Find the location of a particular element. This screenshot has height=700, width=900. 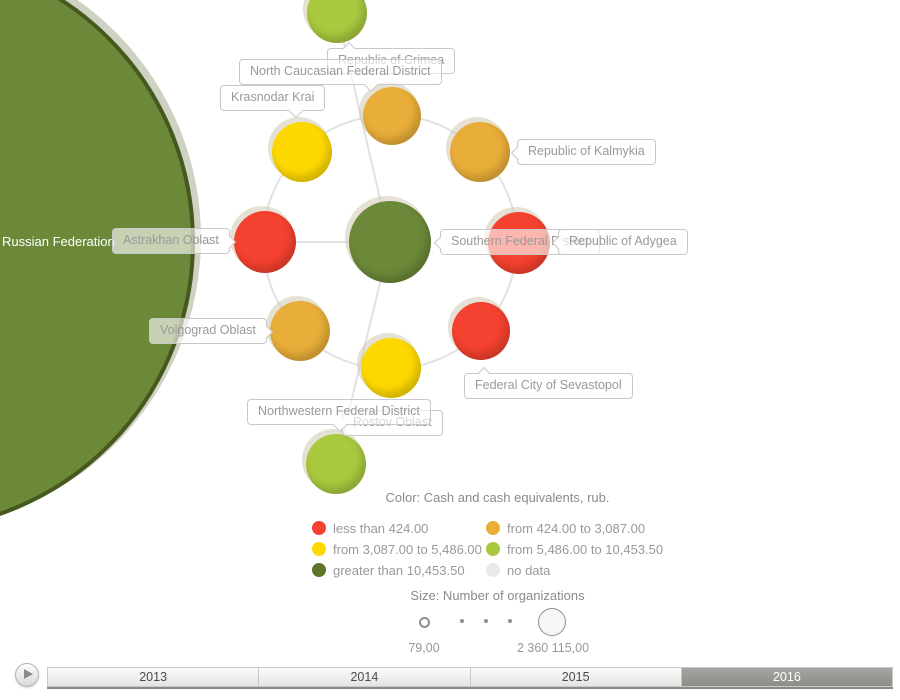

label-northwestern-federal-district: Northwestern Federal District is located at coordinates (339, 415).